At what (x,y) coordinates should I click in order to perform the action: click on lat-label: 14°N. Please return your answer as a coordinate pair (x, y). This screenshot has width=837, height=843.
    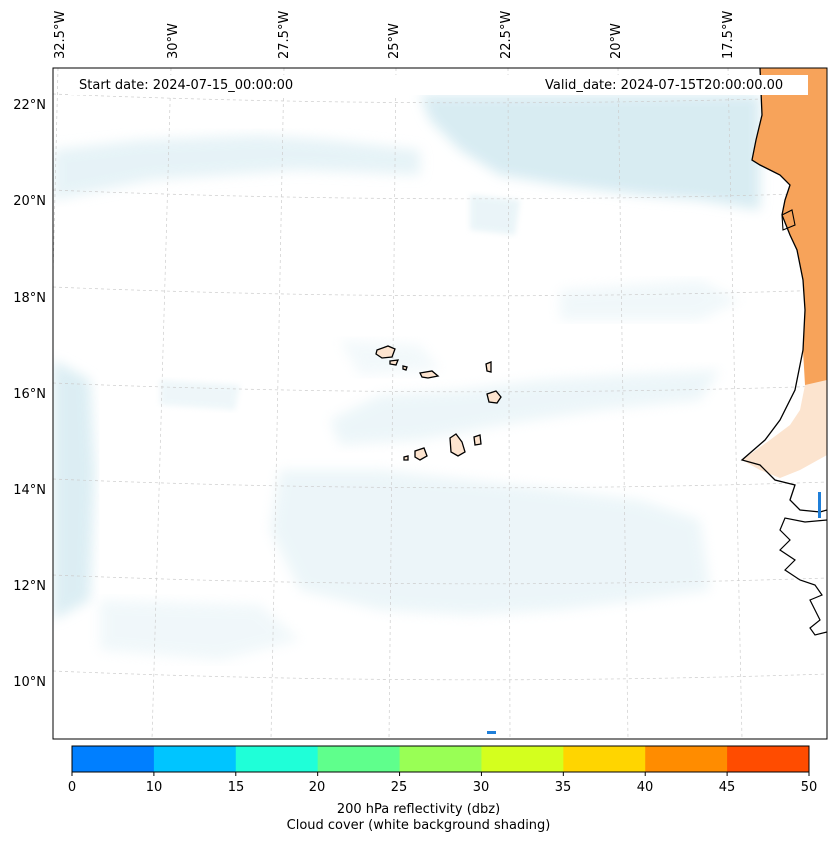
    Looking at the image, I should click on (29, 490).